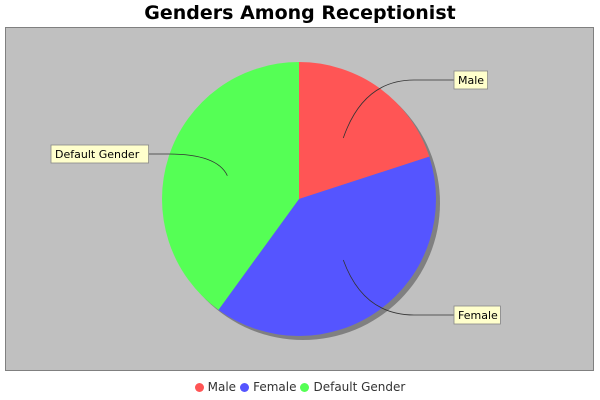 This screenshot has height=400, width=600. Describe the element at coordinates (222, 387) in the screenshot. I see `legend-label: Male` at that location.